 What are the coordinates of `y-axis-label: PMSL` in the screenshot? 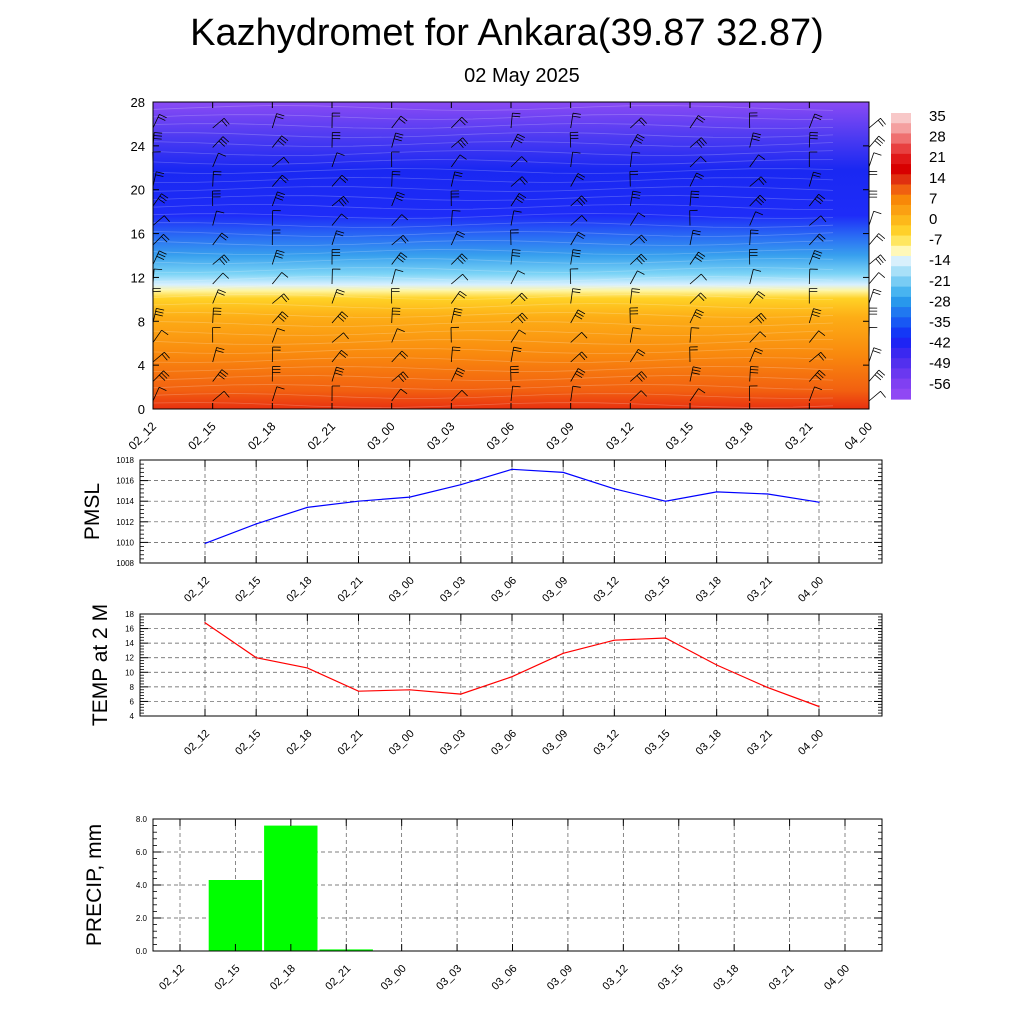 It's located at (92, 511).